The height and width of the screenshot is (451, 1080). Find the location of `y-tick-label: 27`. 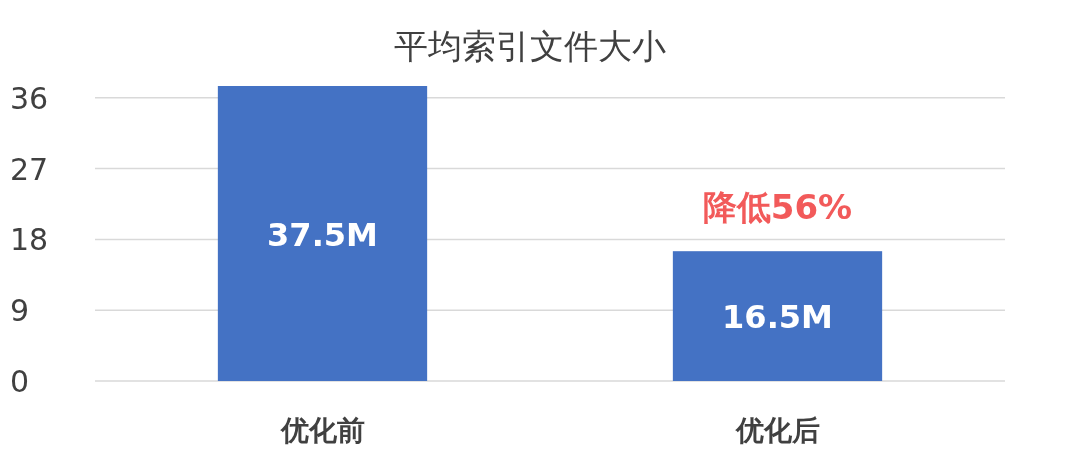

y-tick-label: 27 is located at coordinates (29, 169).